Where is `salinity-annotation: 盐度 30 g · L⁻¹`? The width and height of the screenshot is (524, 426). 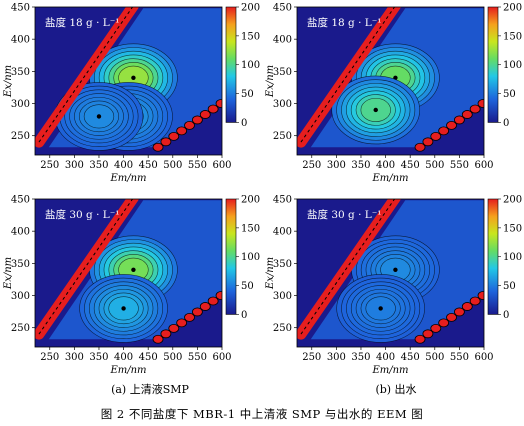 salinity-annotation: 盐度 30 g · L⁻¹ is located at coordinates (82, 214).